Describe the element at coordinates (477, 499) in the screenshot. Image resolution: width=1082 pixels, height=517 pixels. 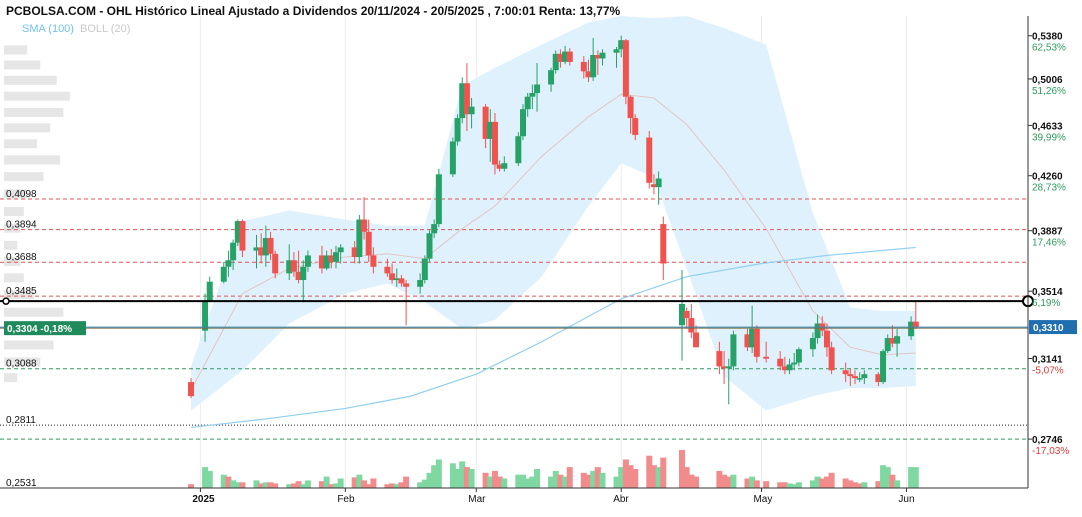
I see `x-tick-label: Mar` at that location.